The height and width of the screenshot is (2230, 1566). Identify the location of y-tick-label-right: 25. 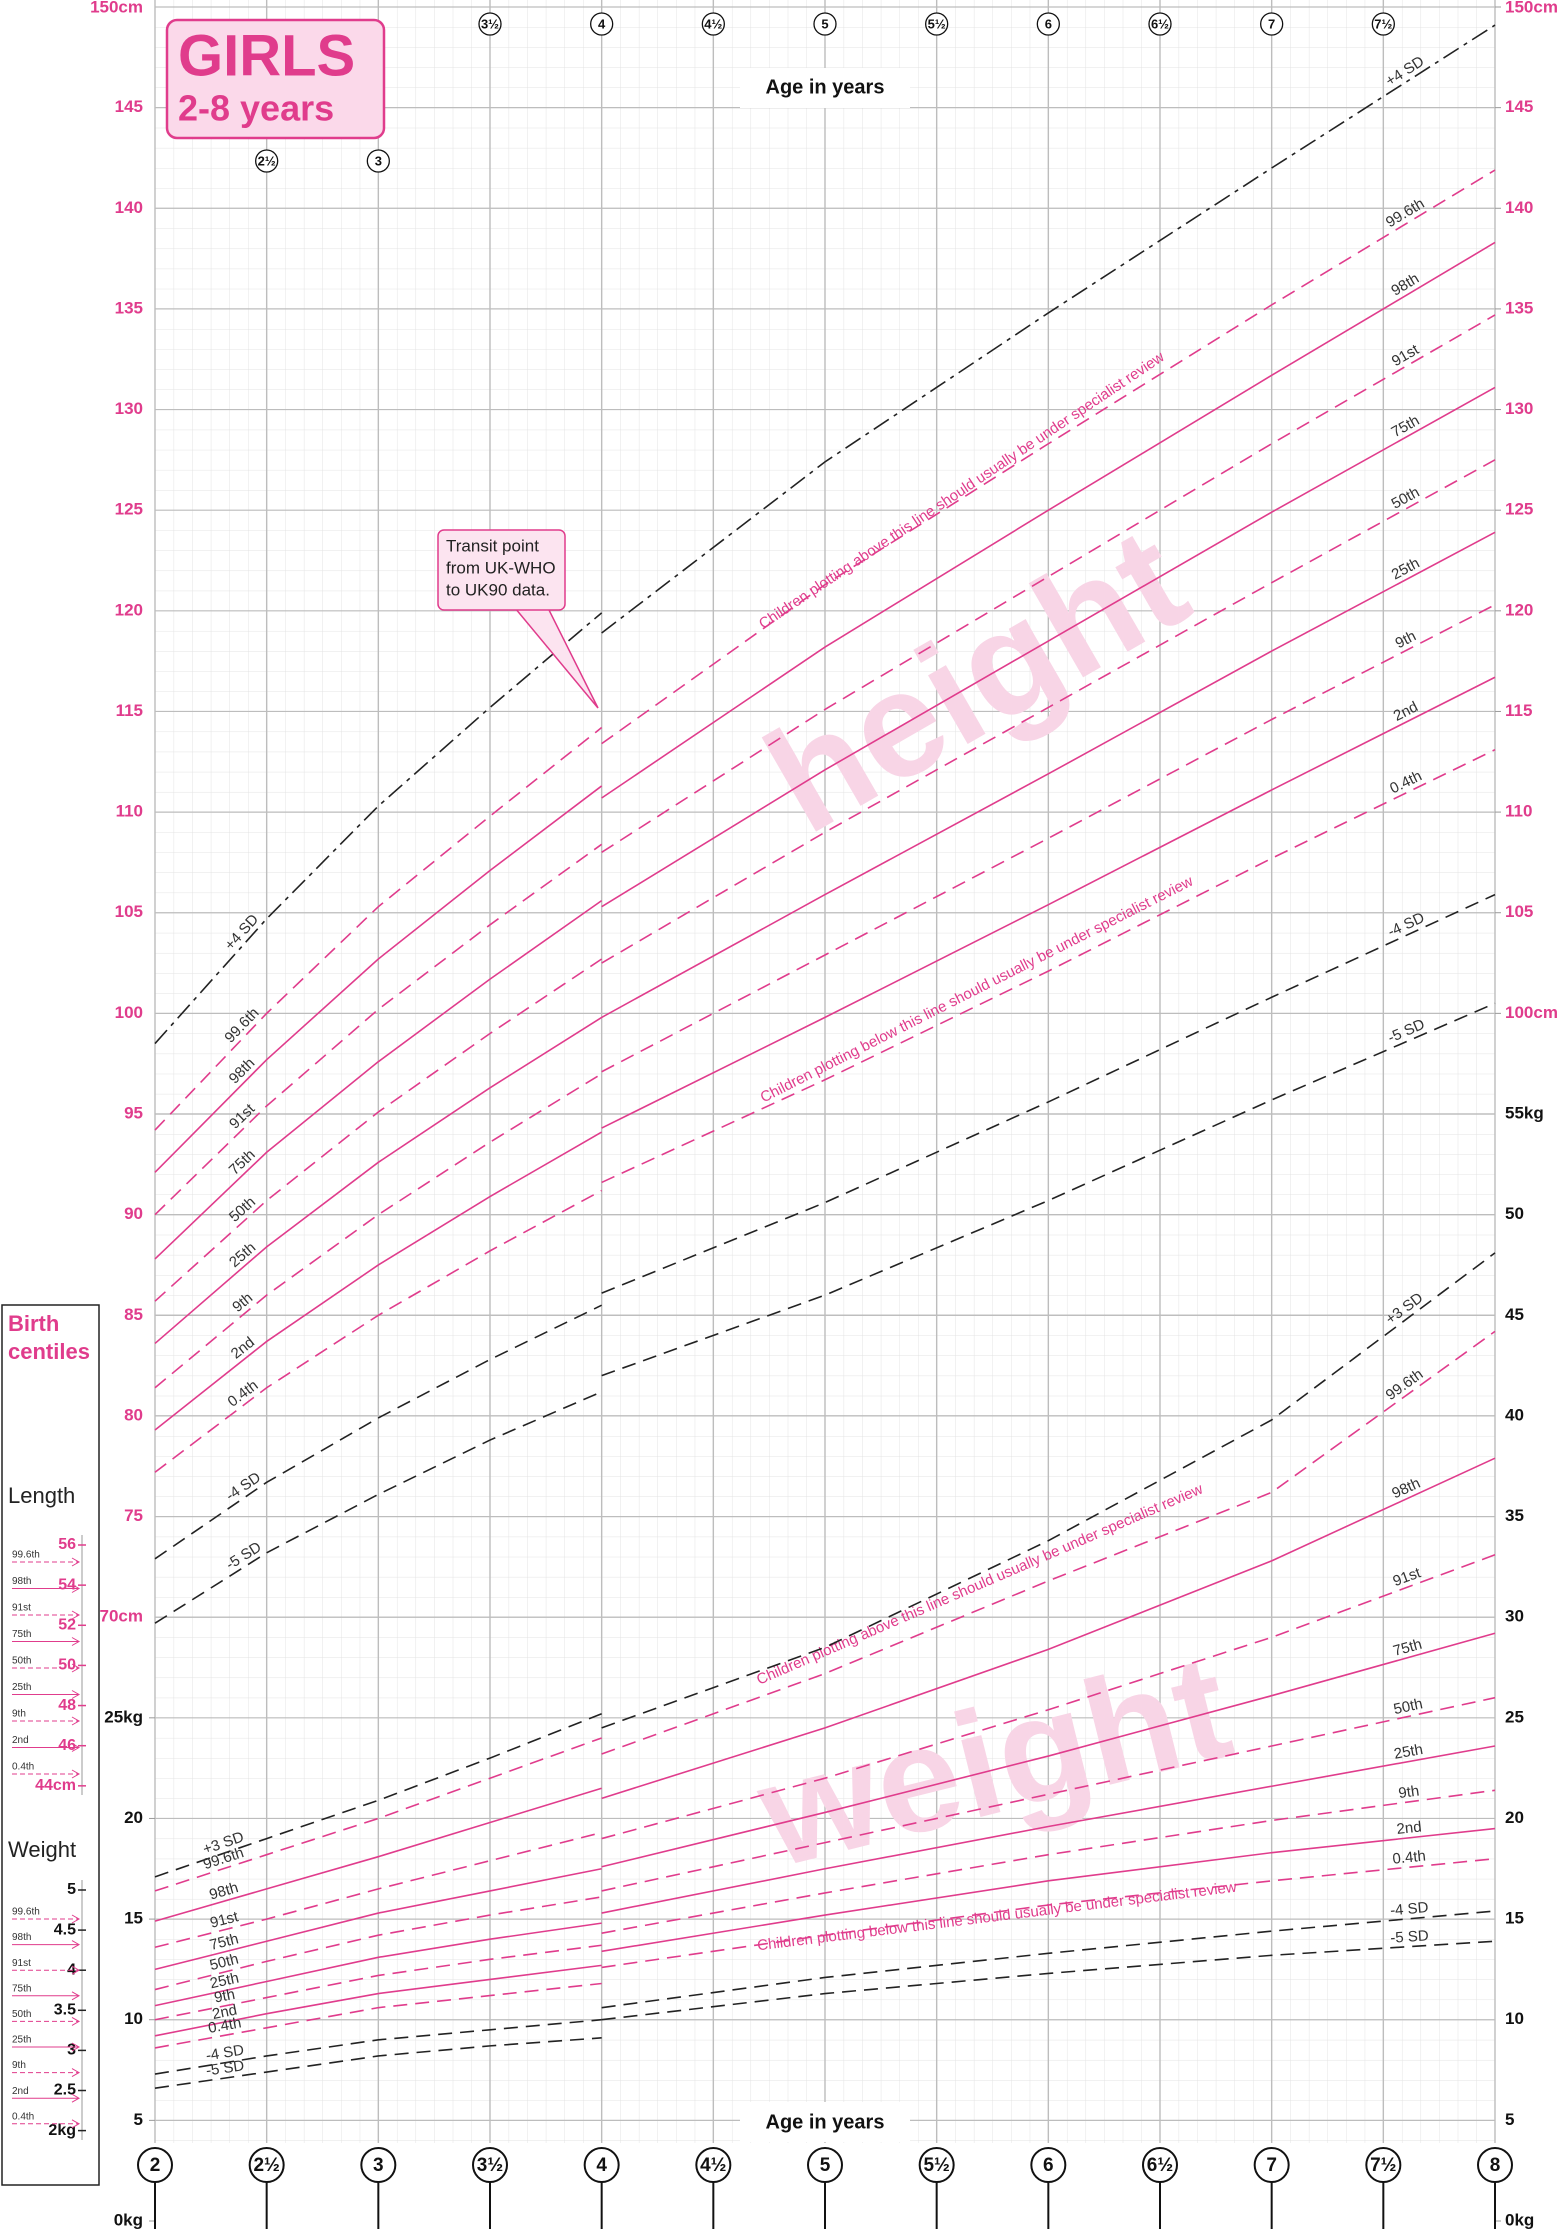
(1514, 1716).